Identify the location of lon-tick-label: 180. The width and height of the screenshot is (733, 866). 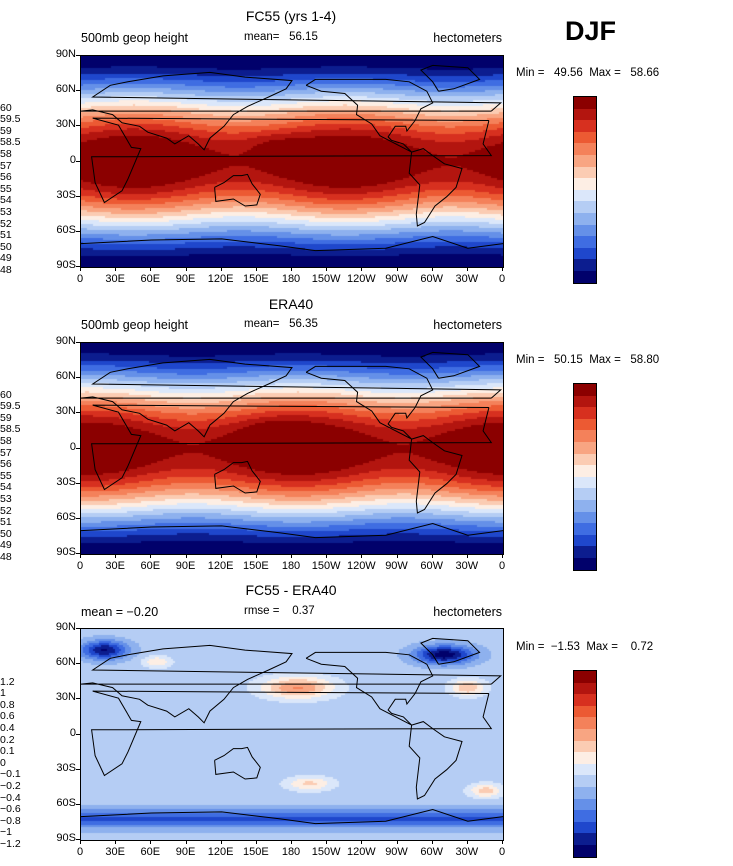
(291, 279).